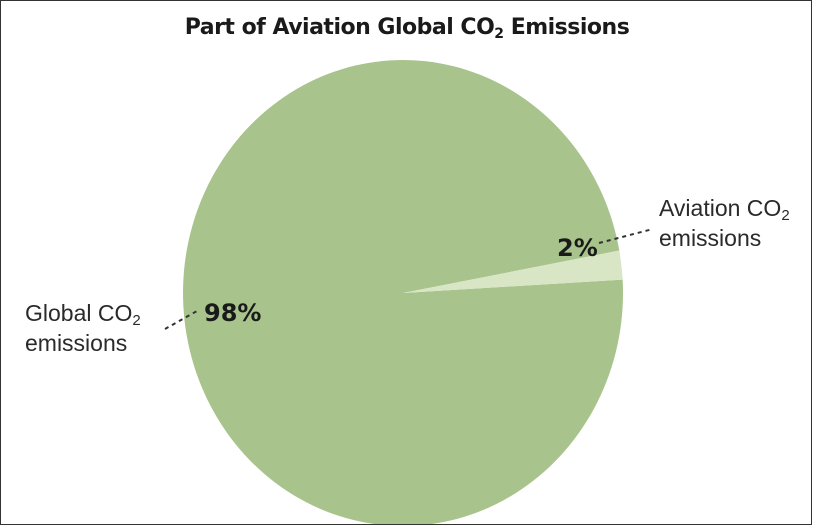  Describe the element at coordinates (136, 320) in the screenshot. I see `slice-label-global-sub: 2` at that location.